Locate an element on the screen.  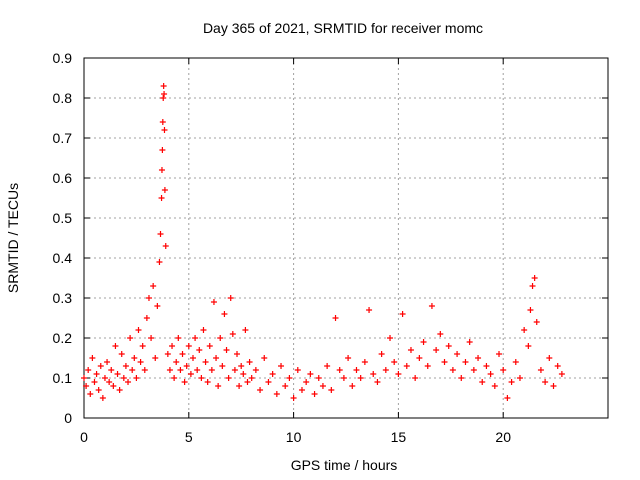
y-tick-label: 0.7 is located at coordinates (63, 138).